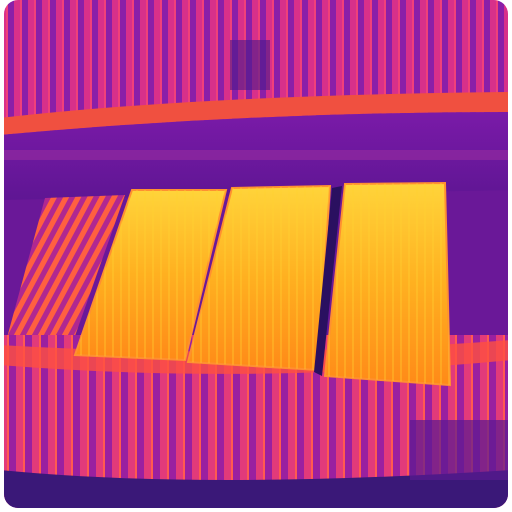 This screenshot has width=512, height=512. Describe the element at coordinates (256, 113) in the screenshot. I see `ridge-band` at that location.